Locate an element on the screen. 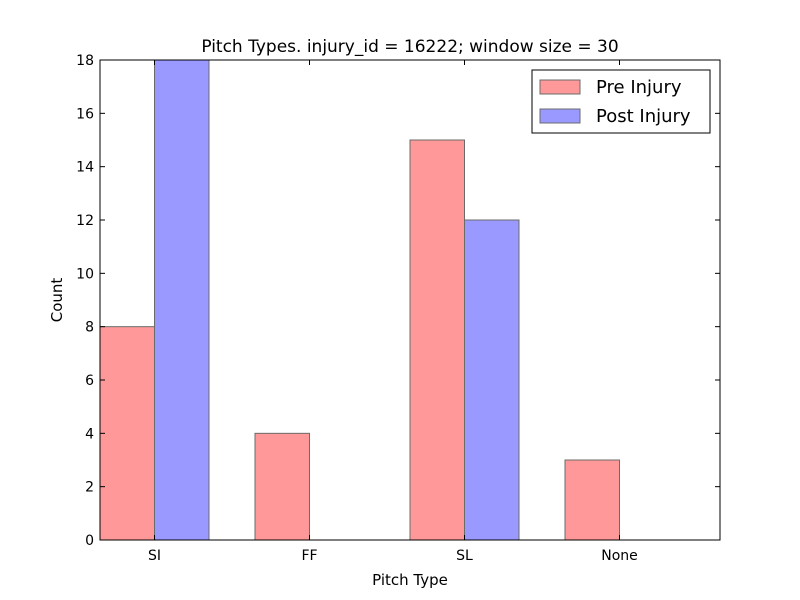 The image size is (800, 600). legend-swatch-pre-injury is located at coordinates (560, 87).